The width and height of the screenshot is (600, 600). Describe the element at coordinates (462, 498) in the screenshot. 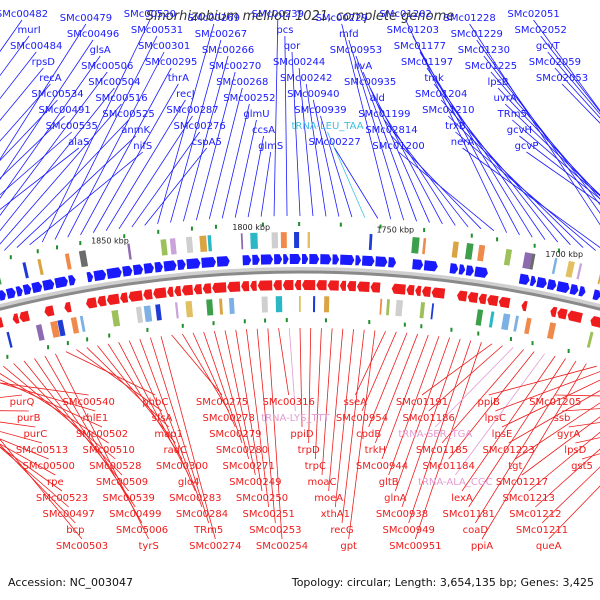

I see `reverse-gene-label: lexA` at that location.